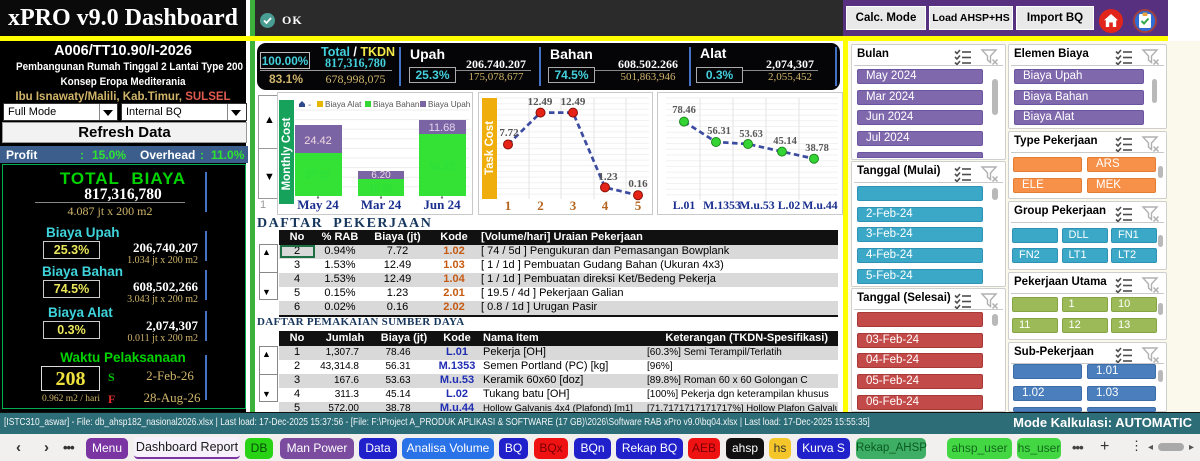 The height and width of the screenshot is (461, 1200). Describe the element at coordinates (318, 141) in the screenshot. I see `svg-text: 24.42` at that location.